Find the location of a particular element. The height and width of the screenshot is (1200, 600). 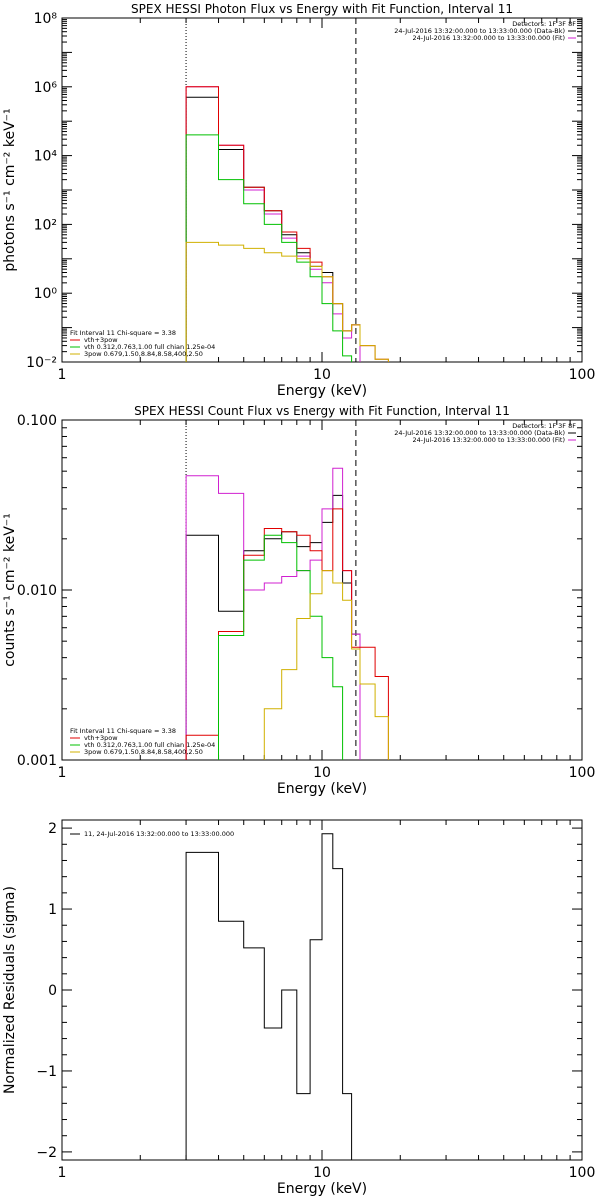

y-axis-label: Normalized Residuals (sigma) is located at coordinates (10, 990).